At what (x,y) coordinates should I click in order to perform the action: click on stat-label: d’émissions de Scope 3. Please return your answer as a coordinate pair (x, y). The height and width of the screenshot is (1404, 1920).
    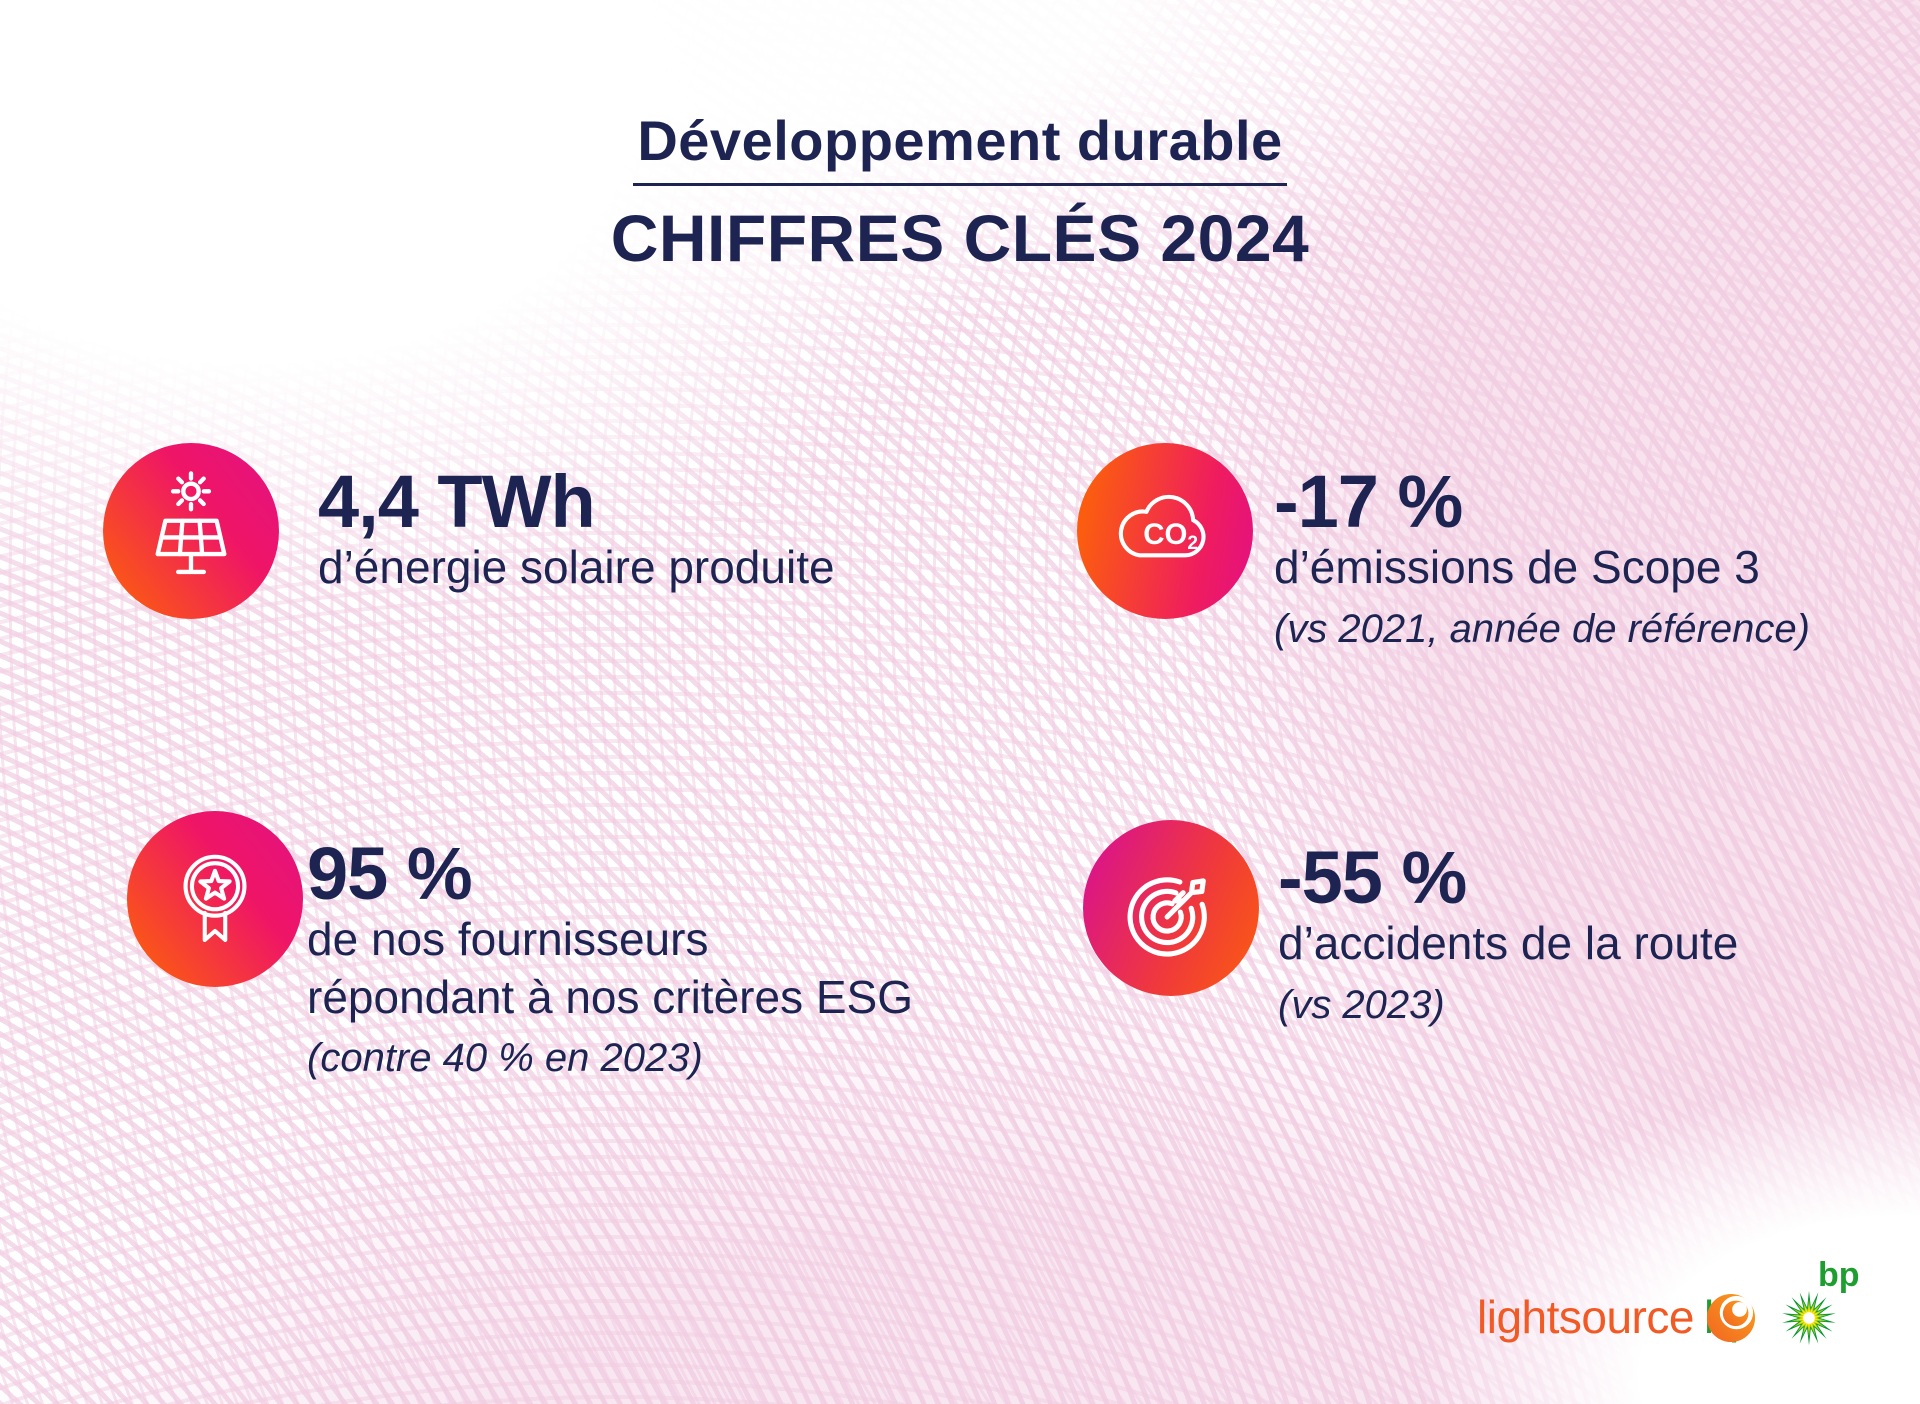
    Looking at the image, I should click on (1517, 567).